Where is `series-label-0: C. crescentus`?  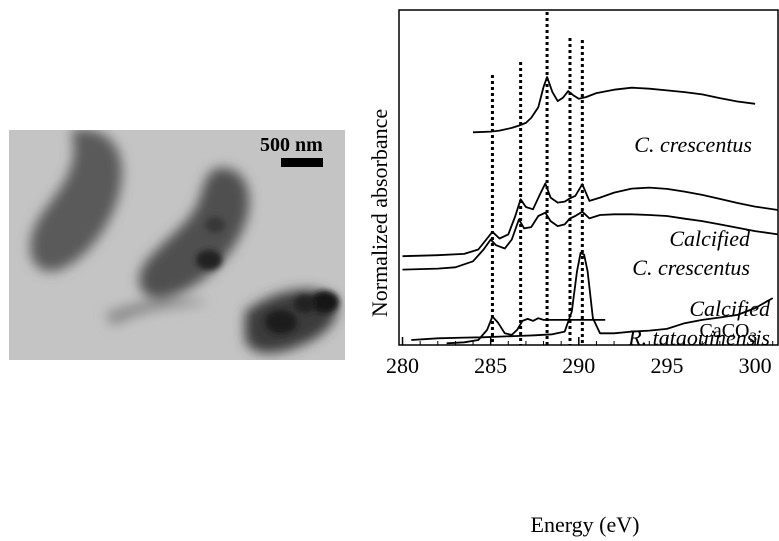
series-label-0: C. crescentus is located at coordinates (693, 144).